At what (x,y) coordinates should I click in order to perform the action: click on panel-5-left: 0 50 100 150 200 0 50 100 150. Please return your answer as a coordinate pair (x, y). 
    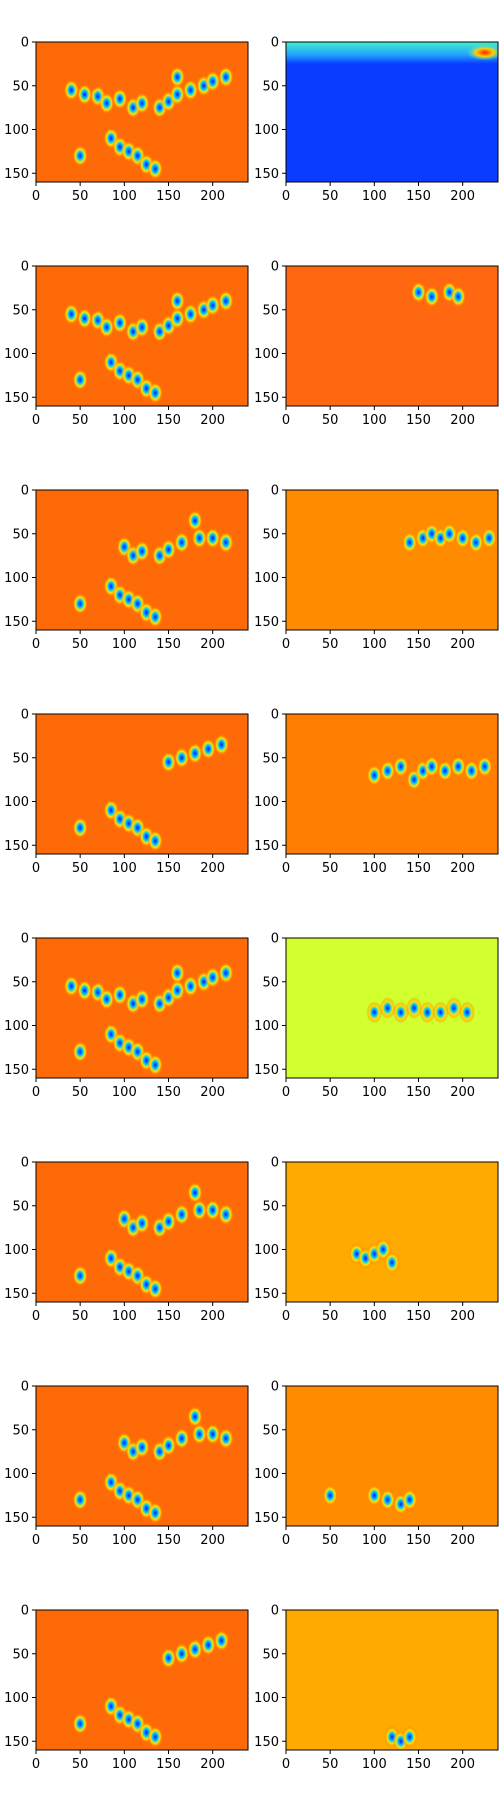
    Looking at the image, I should click on (126, 1016).